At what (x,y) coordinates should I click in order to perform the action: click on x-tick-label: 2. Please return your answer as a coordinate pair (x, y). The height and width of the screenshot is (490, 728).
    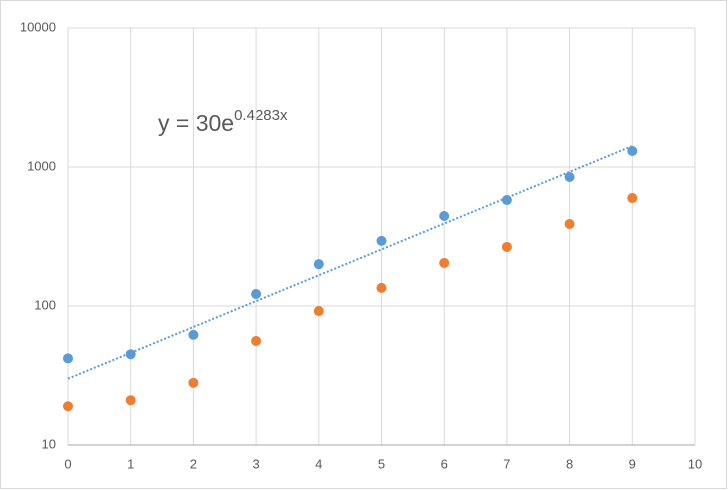
    Looking at the image, I should click on (193, 463).